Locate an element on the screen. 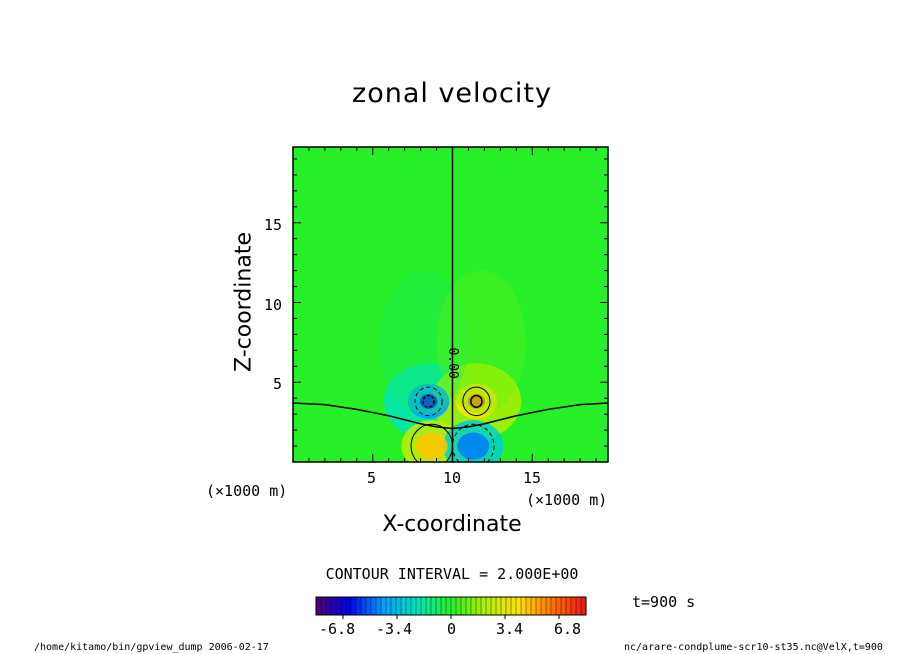 Image resolution: width=904 pixels, height=654 pixels. zero-contour-horizontal is located at coordinates (450, 416).